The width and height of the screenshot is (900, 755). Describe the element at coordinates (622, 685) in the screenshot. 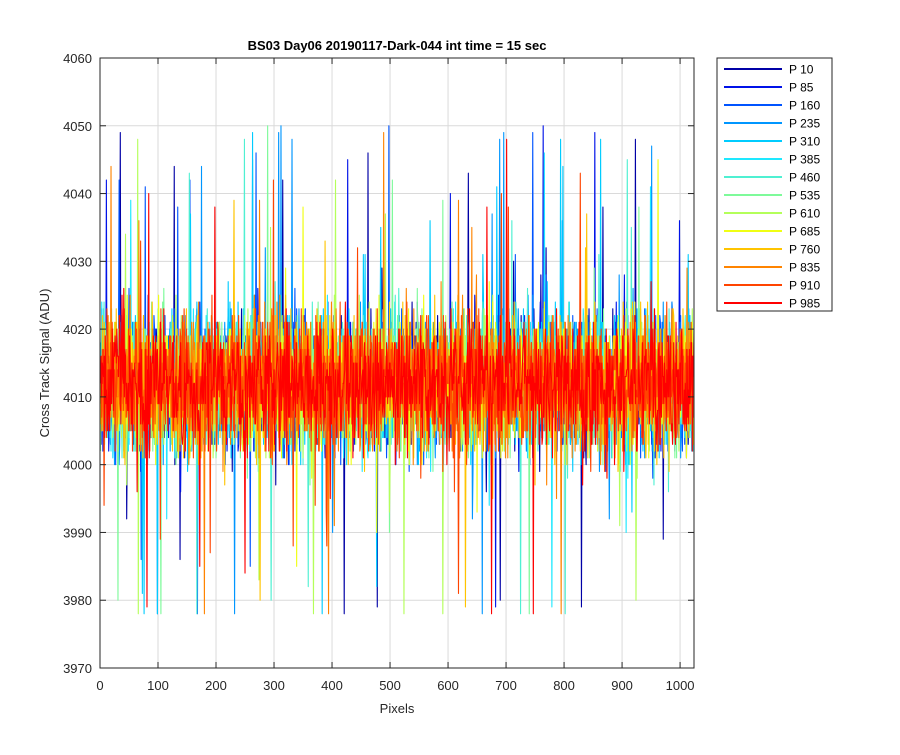

I see `x-tick-label: 900` at that location.